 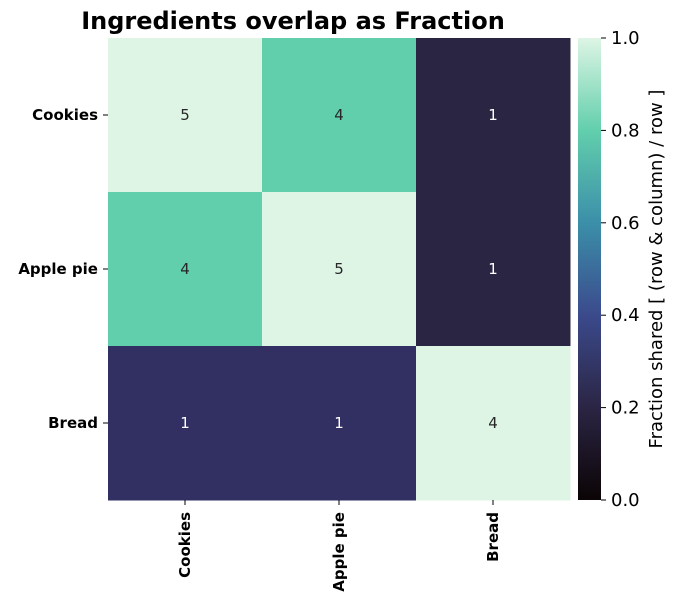 What do you see at coordinates (625, 38) in the screenshot?
I see `colorbar-tick-label: 1.0` at bounding box center [625, 38].